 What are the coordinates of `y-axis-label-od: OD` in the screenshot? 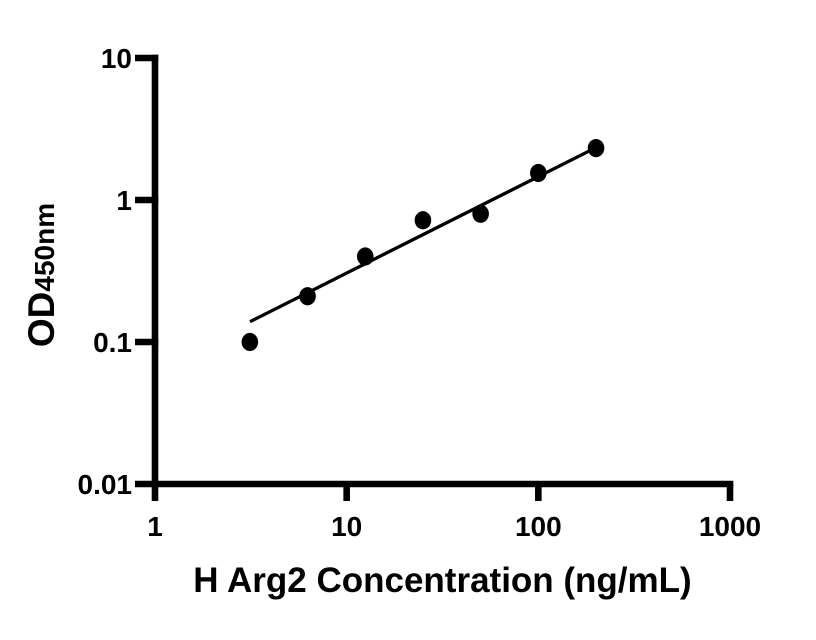 It's located at (41, 319).